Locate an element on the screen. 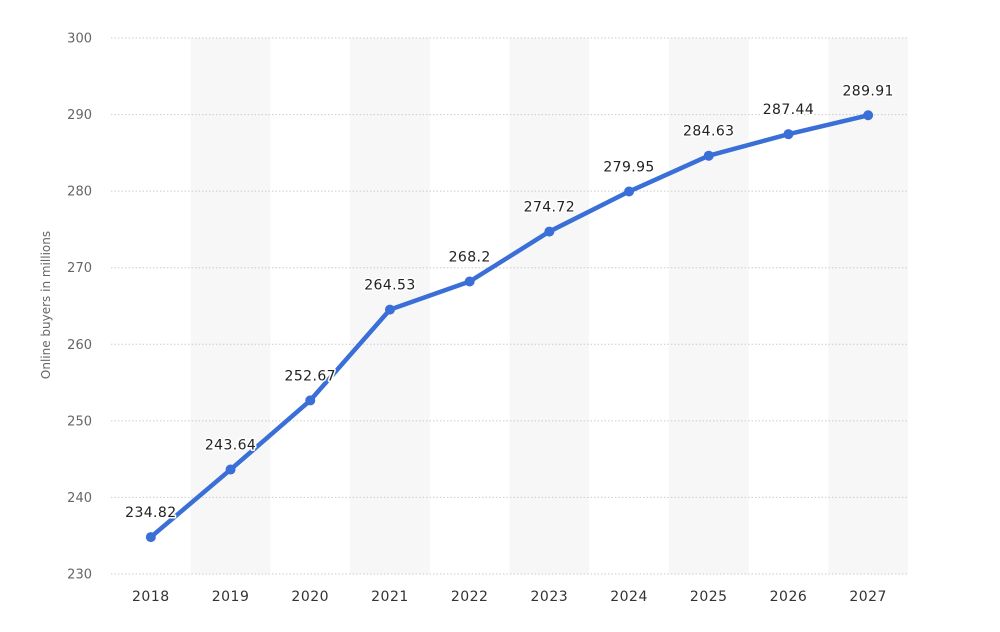  y-tick-label: 240 is located at coordinates (79, 498).